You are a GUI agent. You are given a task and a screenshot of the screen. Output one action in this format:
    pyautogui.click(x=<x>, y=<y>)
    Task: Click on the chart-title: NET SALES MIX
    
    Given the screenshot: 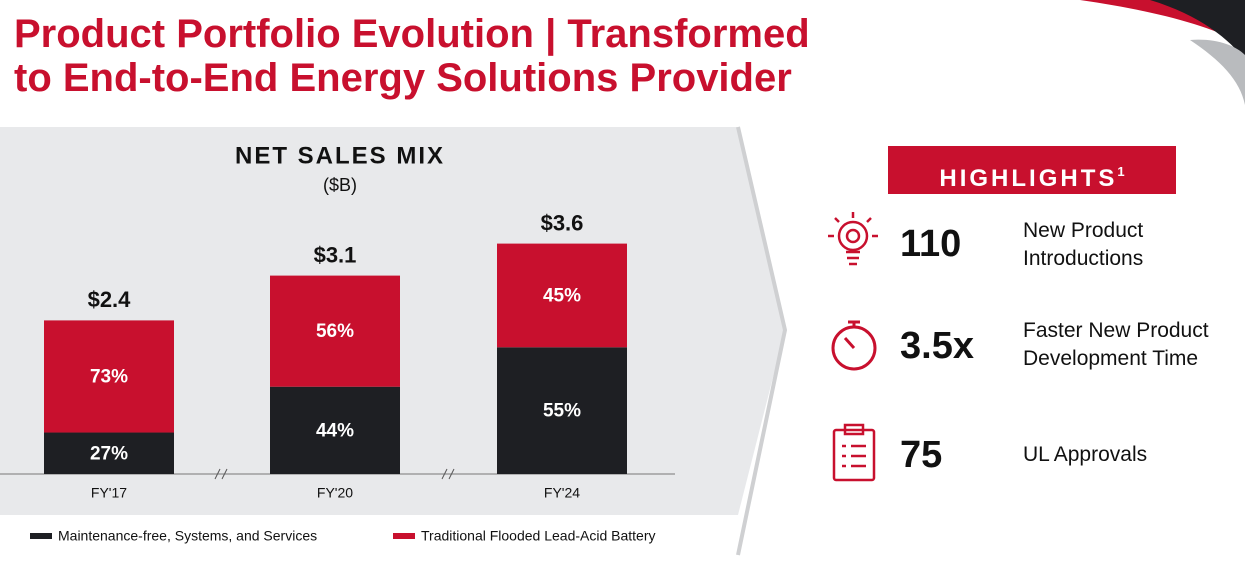 What is the action you would take?
    pyautogui.click(x=340, y=155)
    